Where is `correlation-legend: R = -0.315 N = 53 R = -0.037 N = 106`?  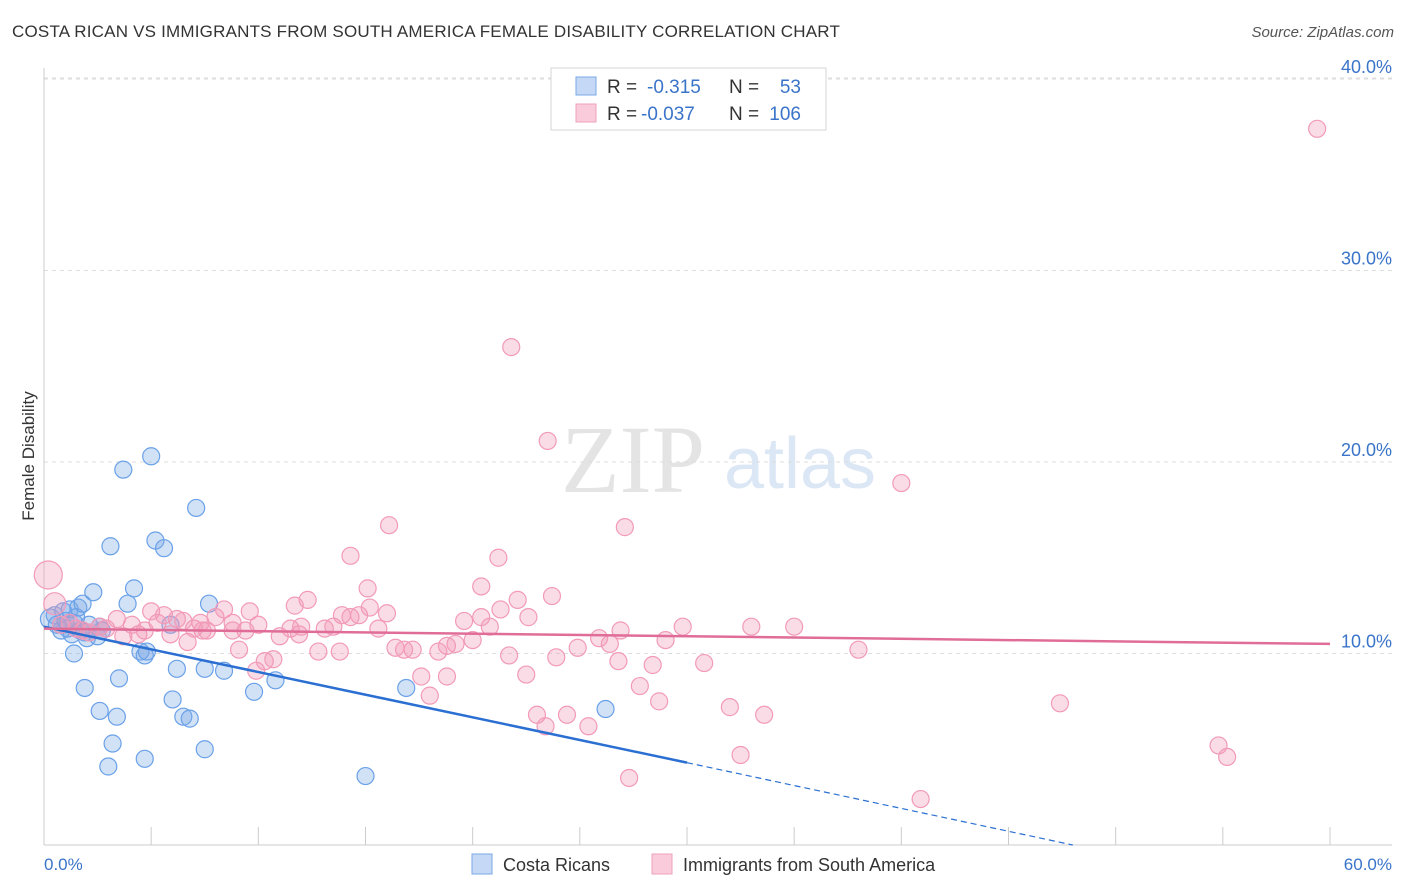
correlation-legend: R = -0.315 N = 53 R = -0.037 N = 106 is located at coordinates (688, 99).